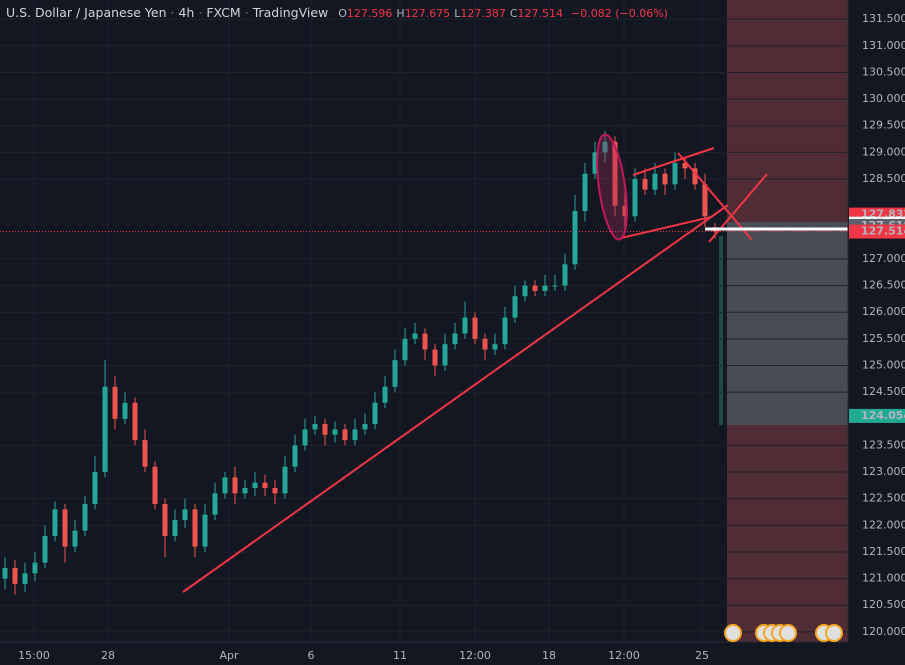  Describe the element at coordinates (513, 13) in the screenshot. I see `ohlc-key: C` at that location.